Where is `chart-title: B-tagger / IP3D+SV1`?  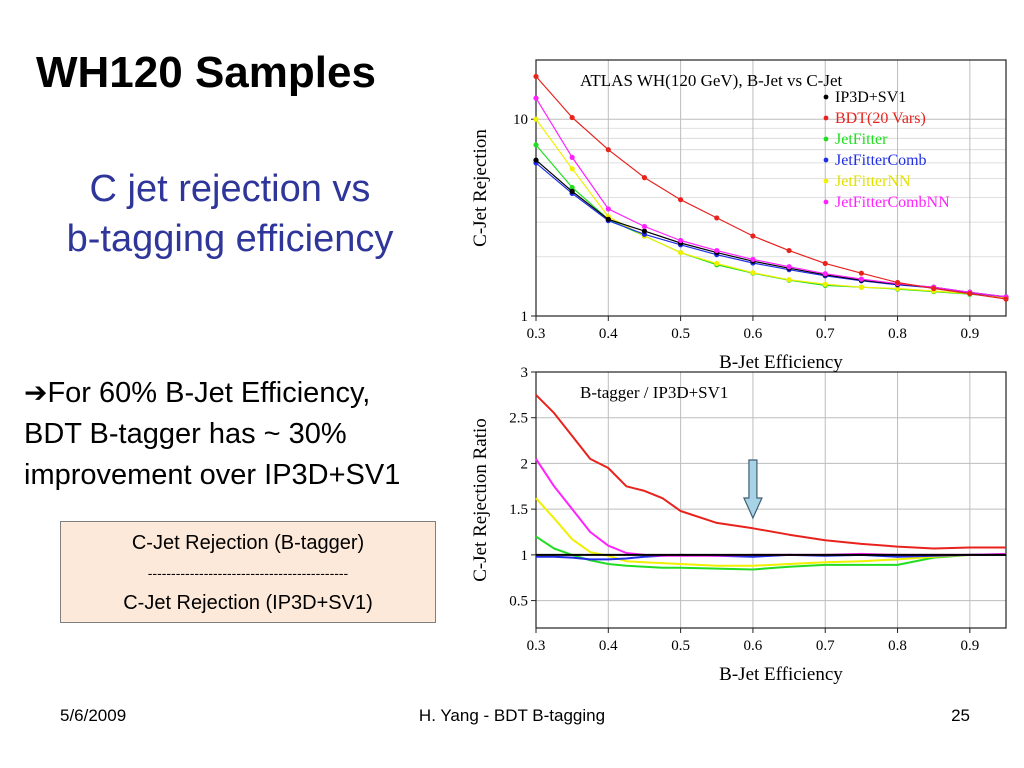
chart-title: B-tagger / IP3D+SV1 is located at coordinates (654, 392).